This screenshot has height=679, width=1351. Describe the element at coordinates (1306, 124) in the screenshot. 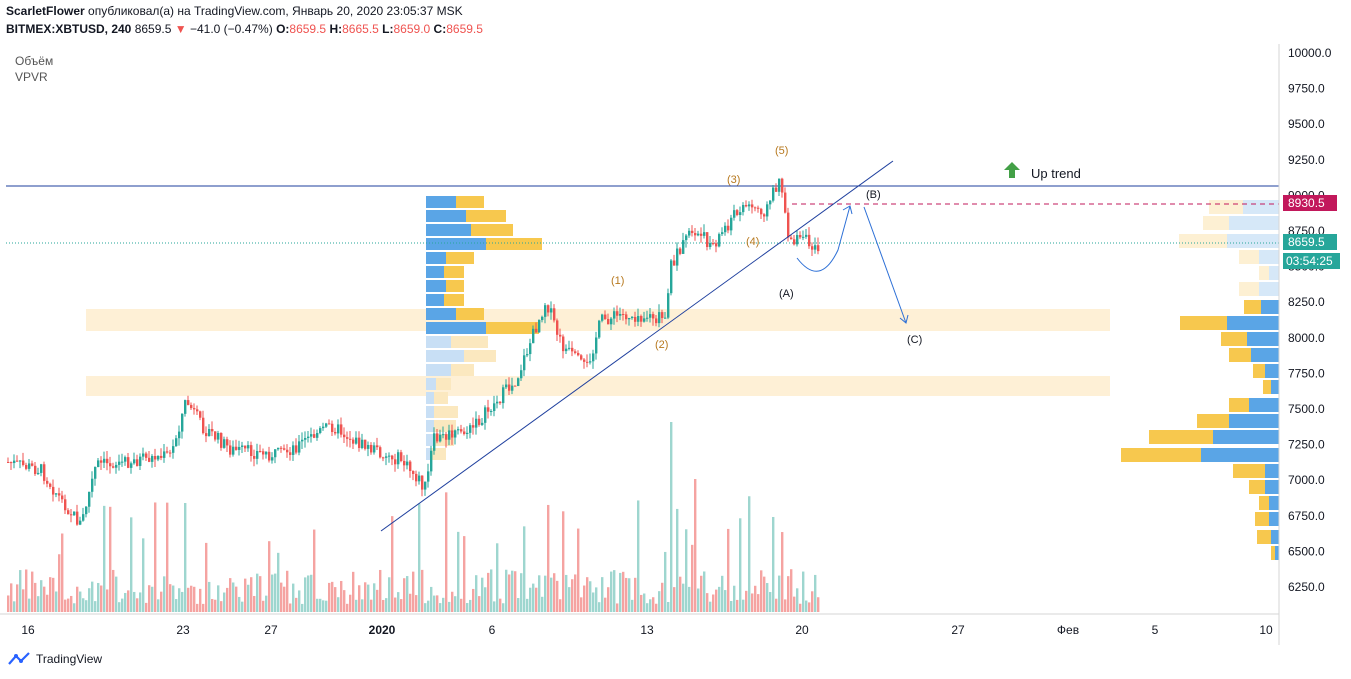

I see `price-tick-label: 9500.0` at that location.